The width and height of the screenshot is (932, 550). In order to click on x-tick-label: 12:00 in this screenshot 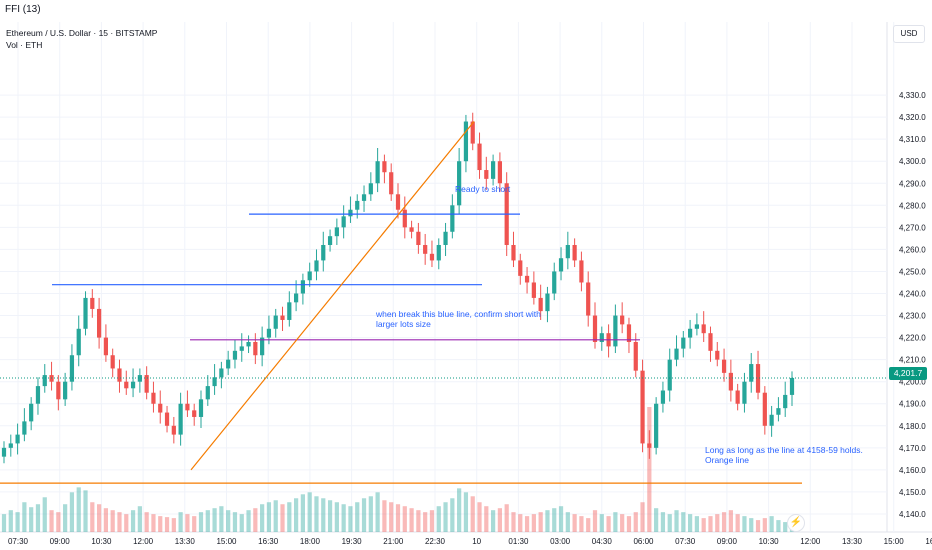, I will do `click(143, 541)`.